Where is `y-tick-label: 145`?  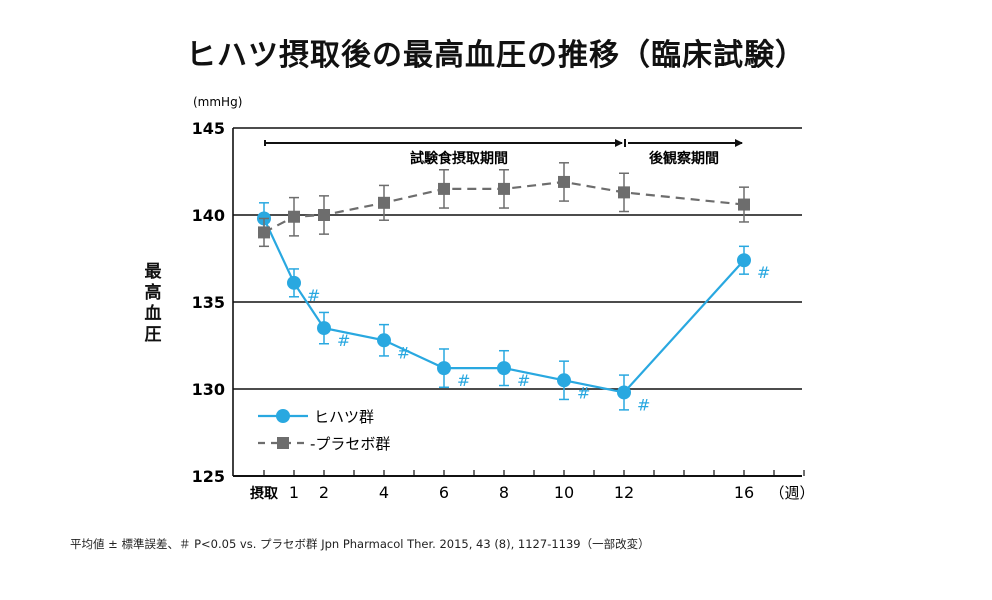 y-tick-label: 145 is located at coordinates (208, 128).